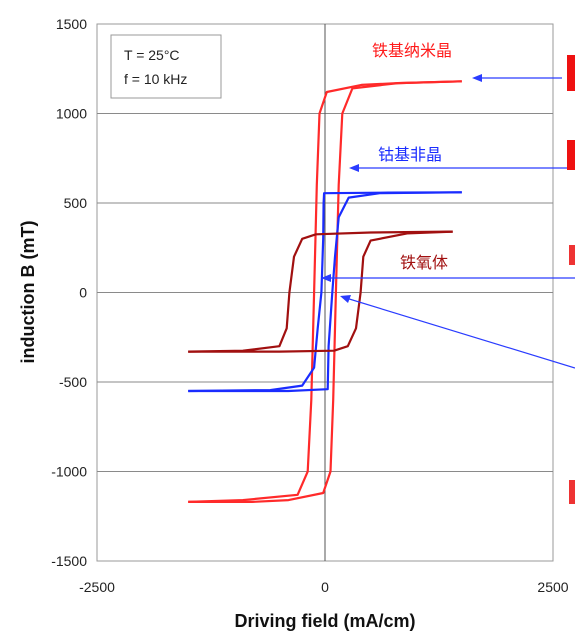  I want to click on series-label-ferrite: 铁氧体, so click(424, 262).